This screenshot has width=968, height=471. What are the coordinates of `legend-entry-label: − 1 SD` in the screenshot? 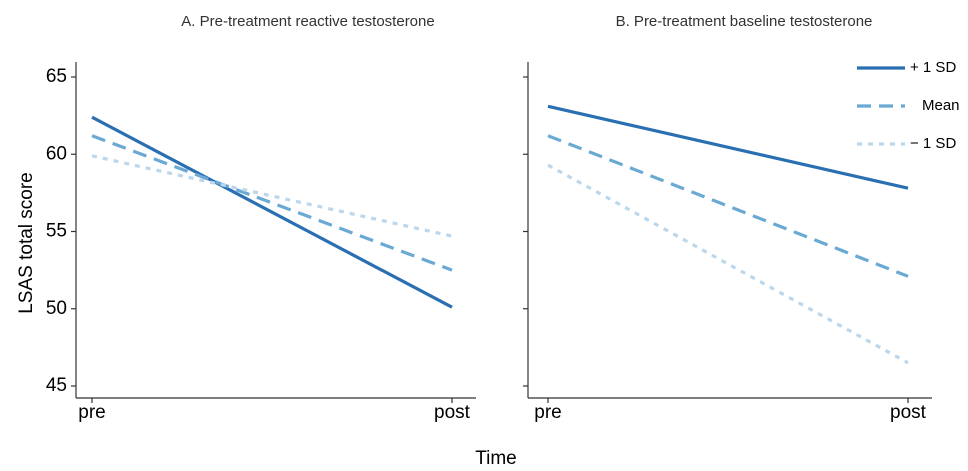 It's located at (933, 143).